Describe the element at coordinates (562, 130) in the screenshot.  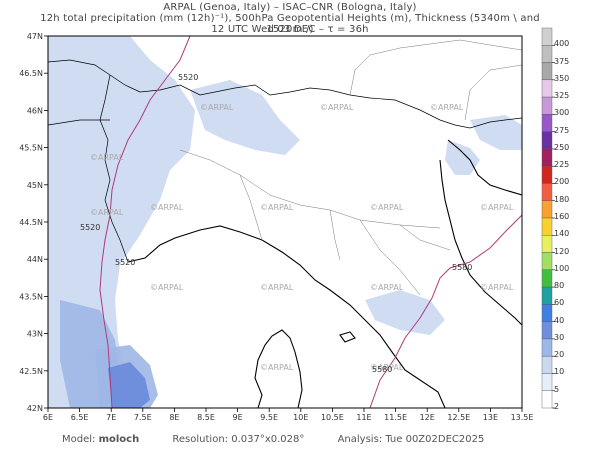
I see `colorbar-label: 275` at that location.